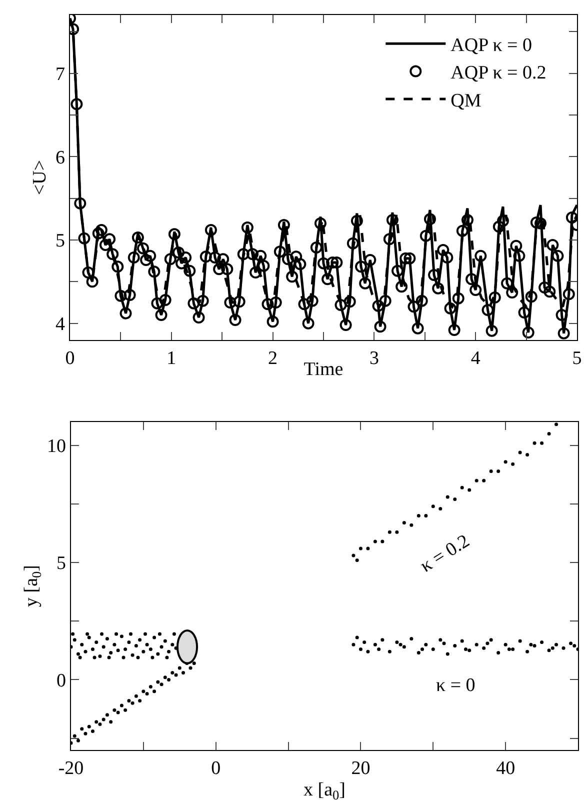 The width and height of the screenshot is (584, 809). What do you see at coordinates (39, 178) in the screenshot?
I see `y-axis-title: <U>` at bounding box center [39, 178].